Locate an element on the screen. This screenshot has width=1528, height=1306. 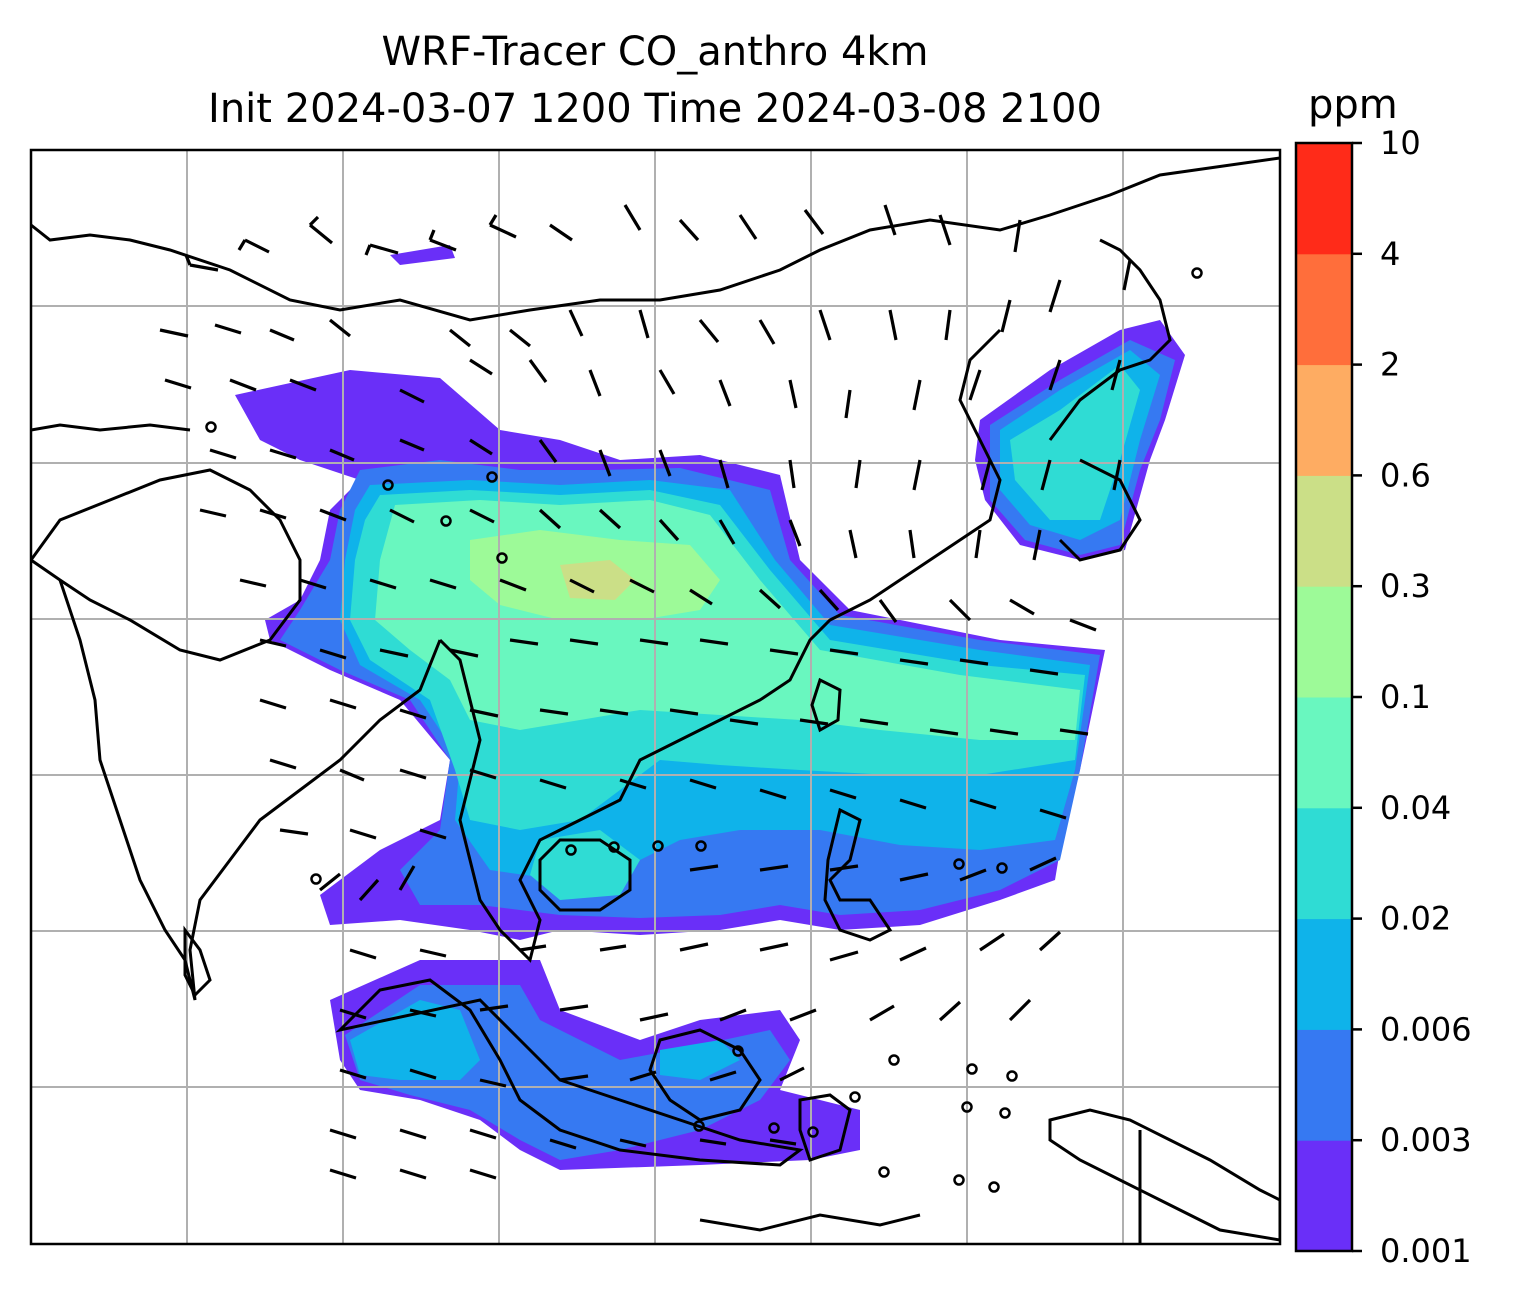
colorbar-tick-label: 4 is located at coordinates (1390, 254).